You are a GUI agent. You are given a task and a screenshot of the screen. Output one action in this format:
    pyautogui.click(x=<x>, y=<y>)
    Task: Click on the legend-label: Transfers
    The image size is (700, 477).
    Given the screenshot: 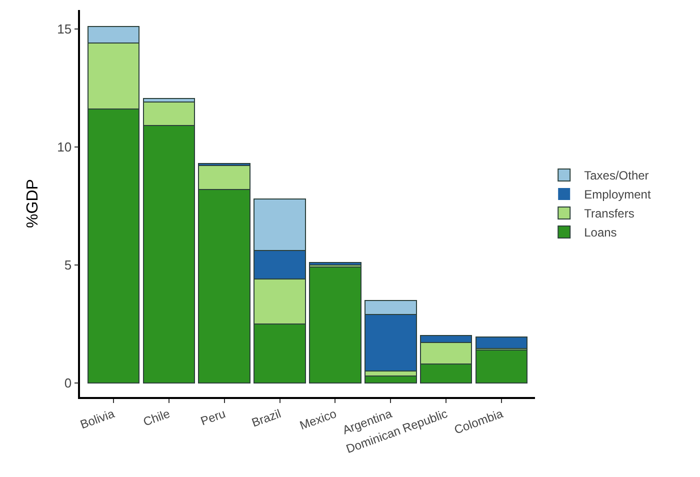 What is the action you would take?
    pyautogui.click(x=609, y=213)
    